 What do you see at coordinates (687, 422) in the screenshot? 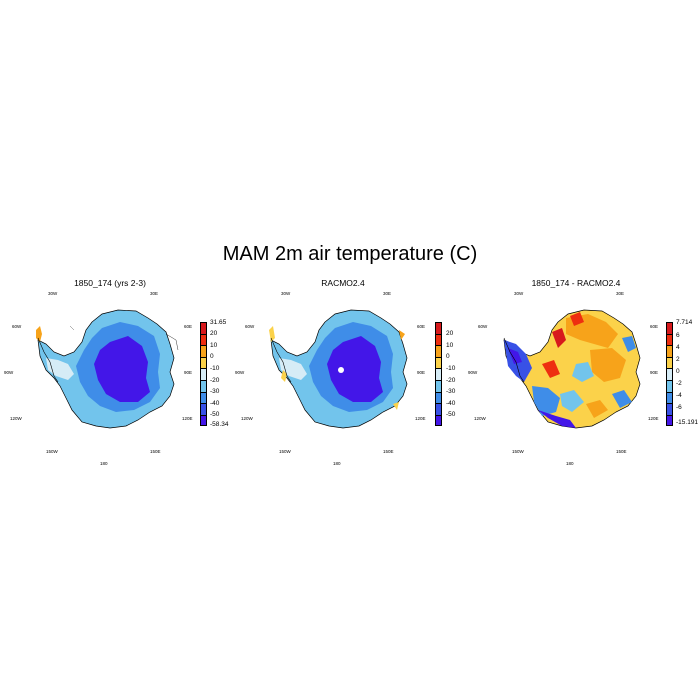
I see `colorbar-label: -15.191` at bounding box center [687, 422].